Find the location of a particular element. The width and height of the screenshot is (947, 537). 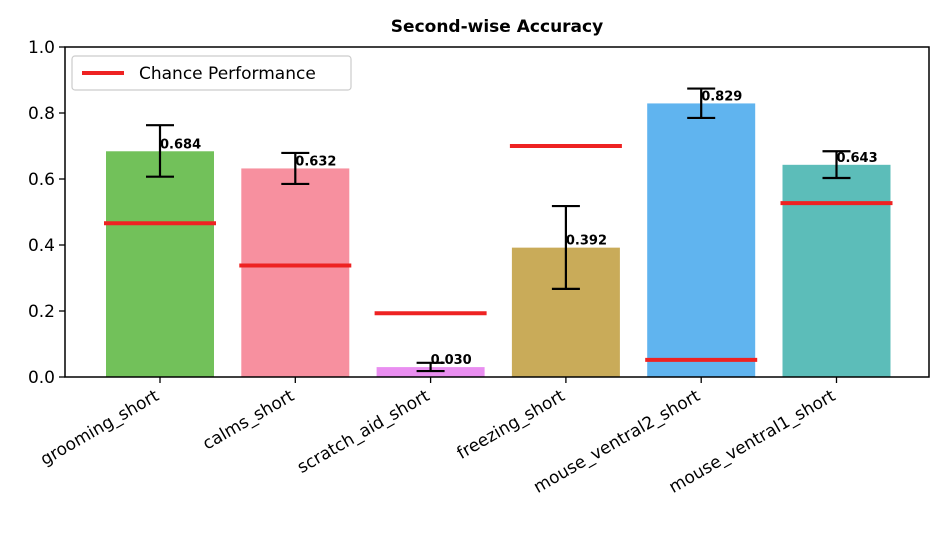

value-label-grooming_short: 0.684 is located at coordinates (180, 144).